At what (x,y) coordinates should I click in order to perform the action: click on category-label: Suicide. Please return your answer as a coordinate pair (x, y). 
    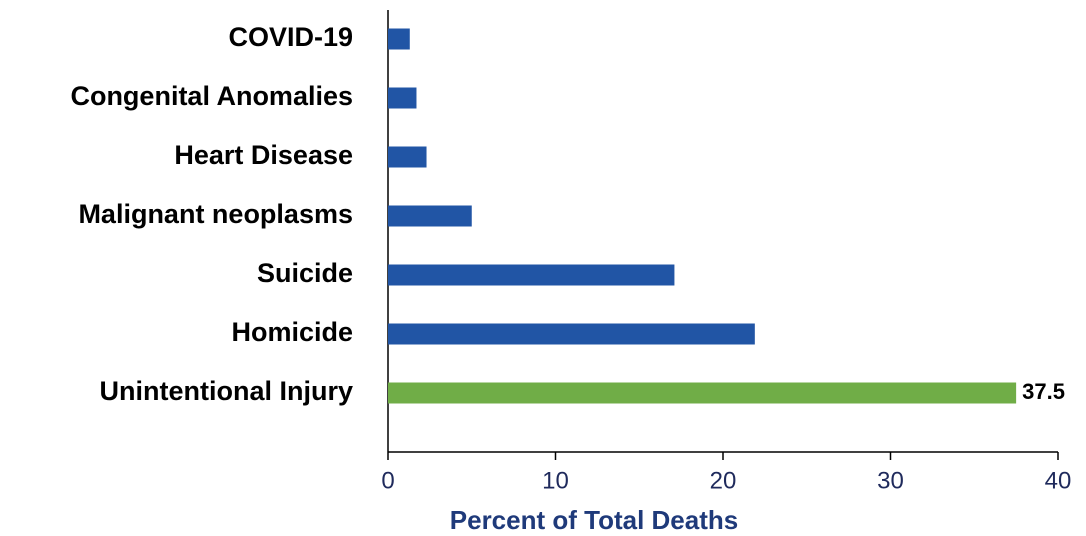
    Looking at the image, I should click on (305, 273).